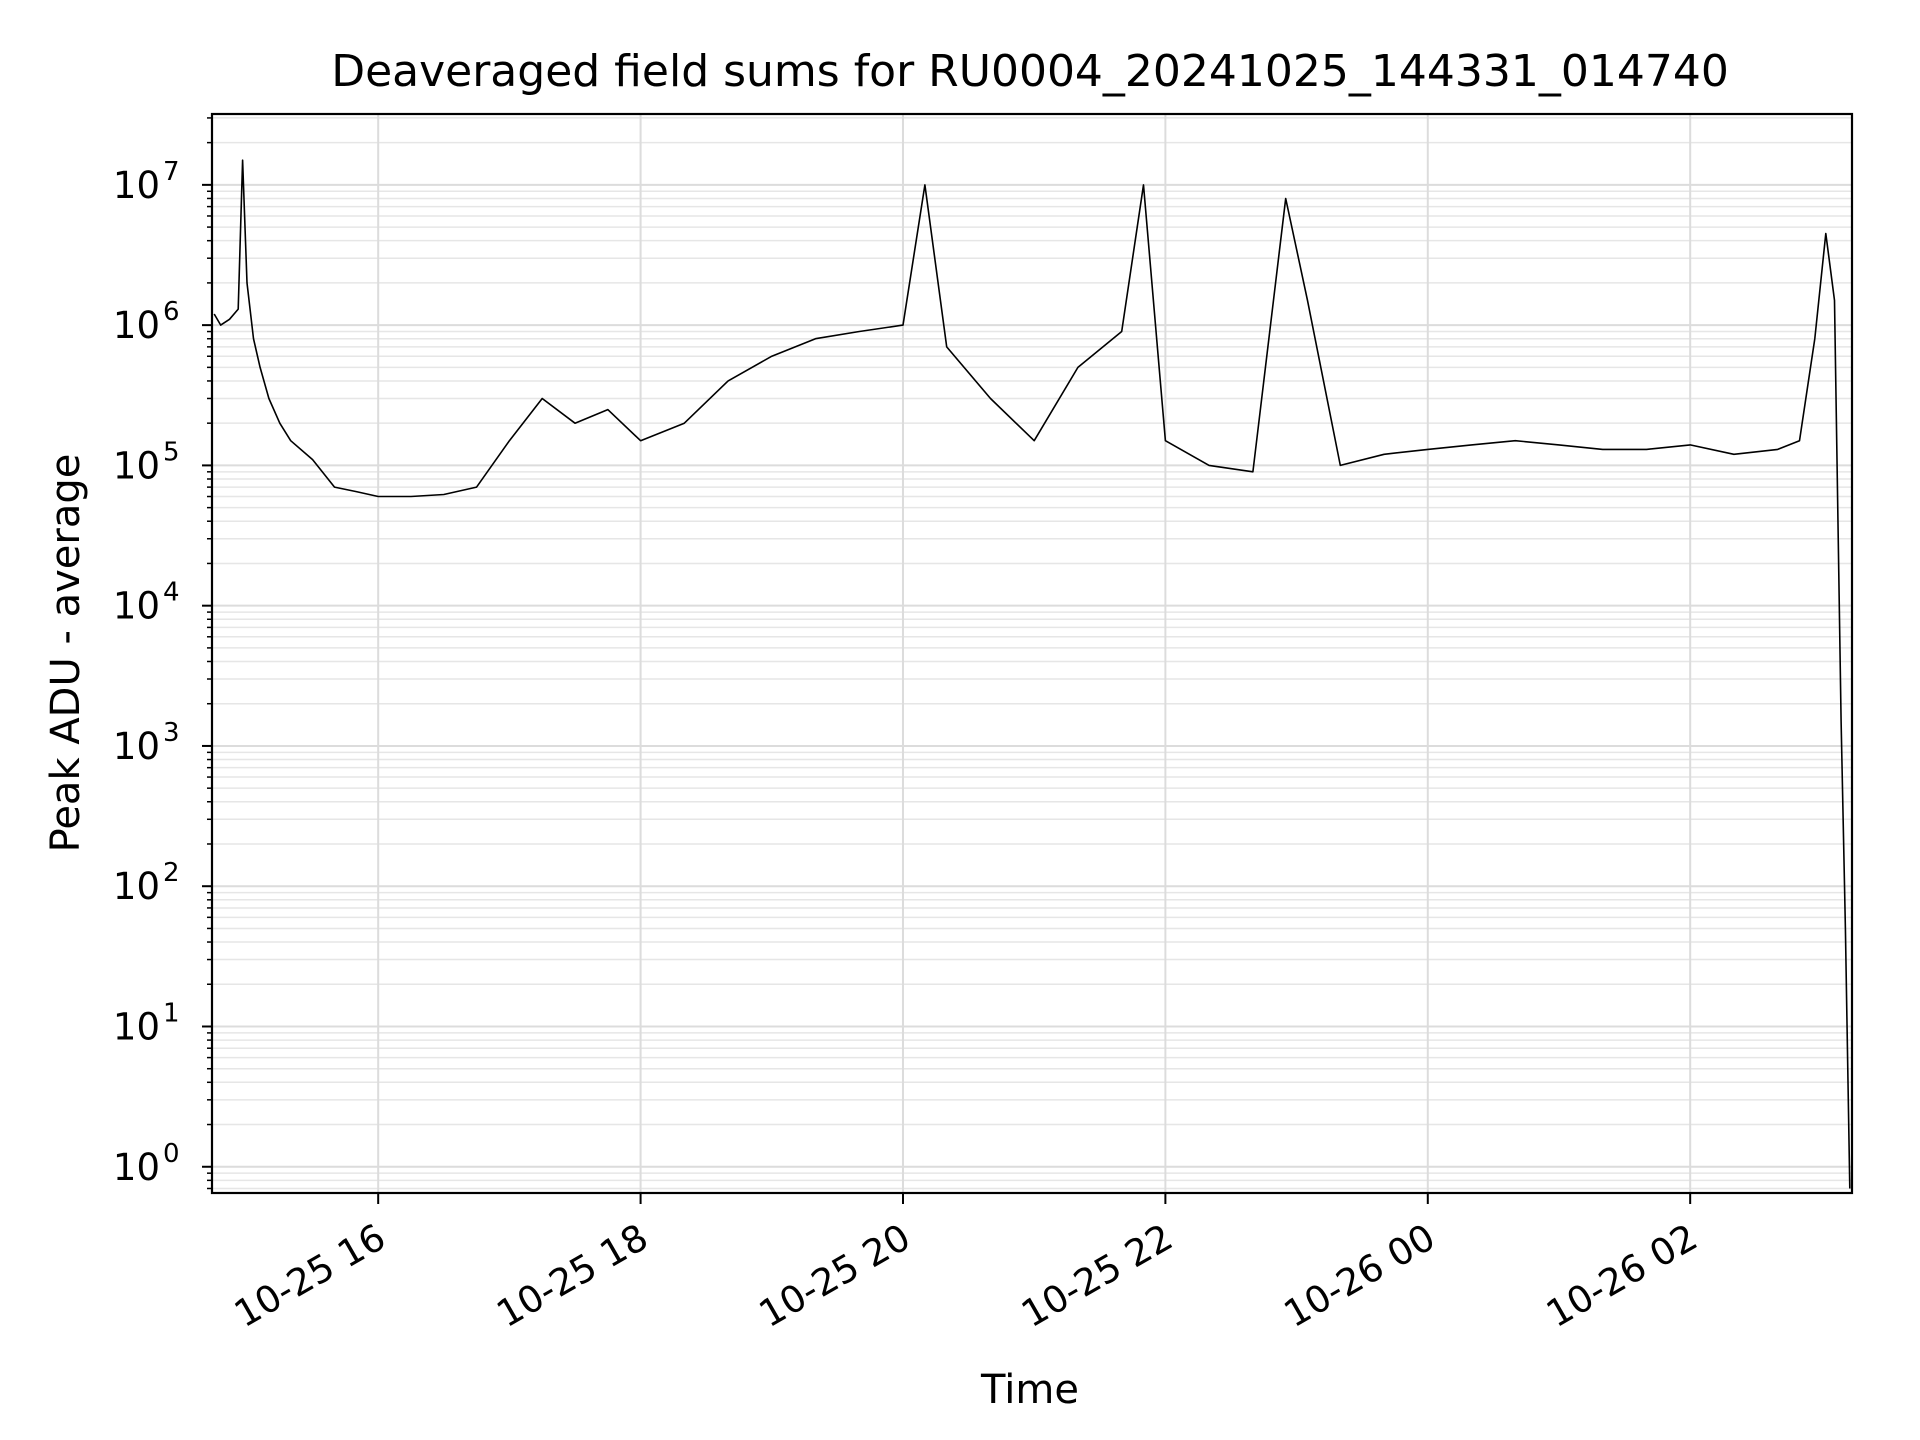  I want to click on y-tick-exponent: 6, so click(171, 312).